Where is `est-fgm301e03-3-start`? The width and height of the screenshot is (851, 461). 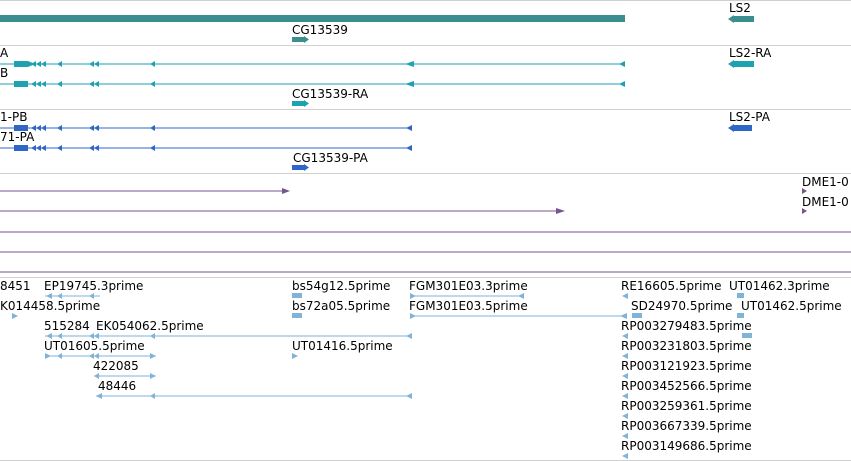
est-fgm301e03-3-start is located at coordinates (413, 296).